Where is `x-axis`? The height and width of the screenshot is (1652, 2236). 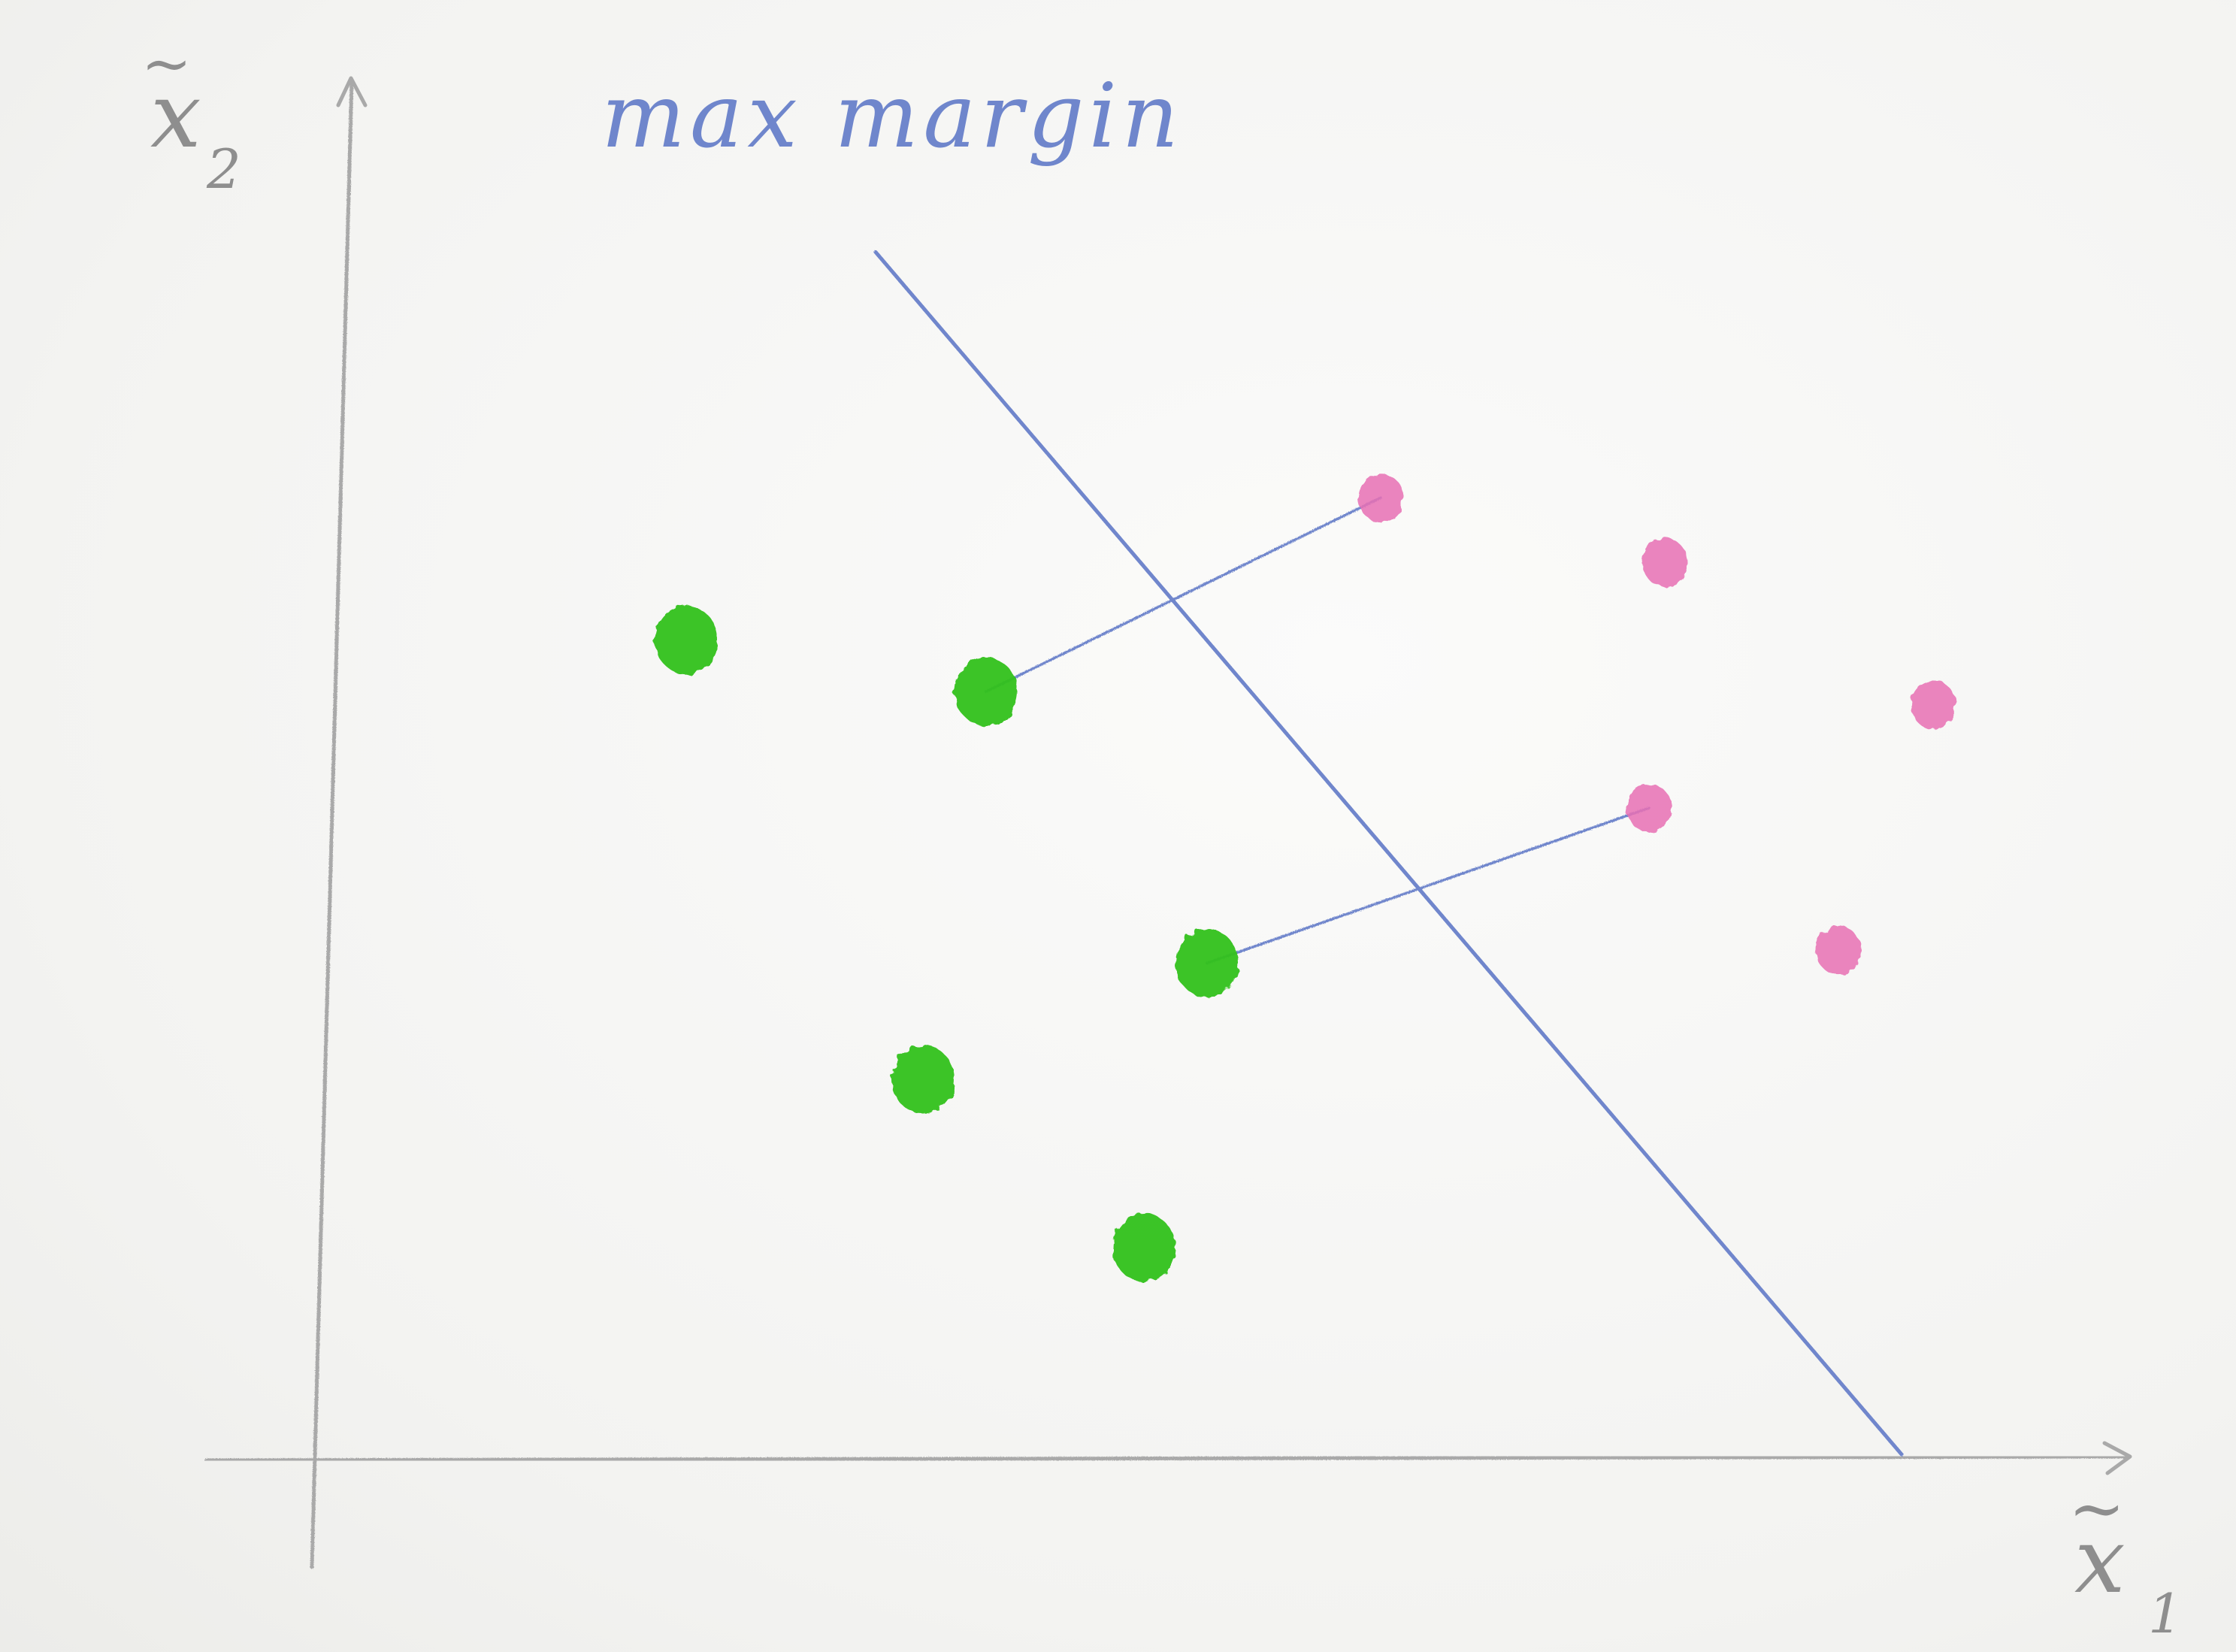 x-axis is located at coordinates (1166, 1458).